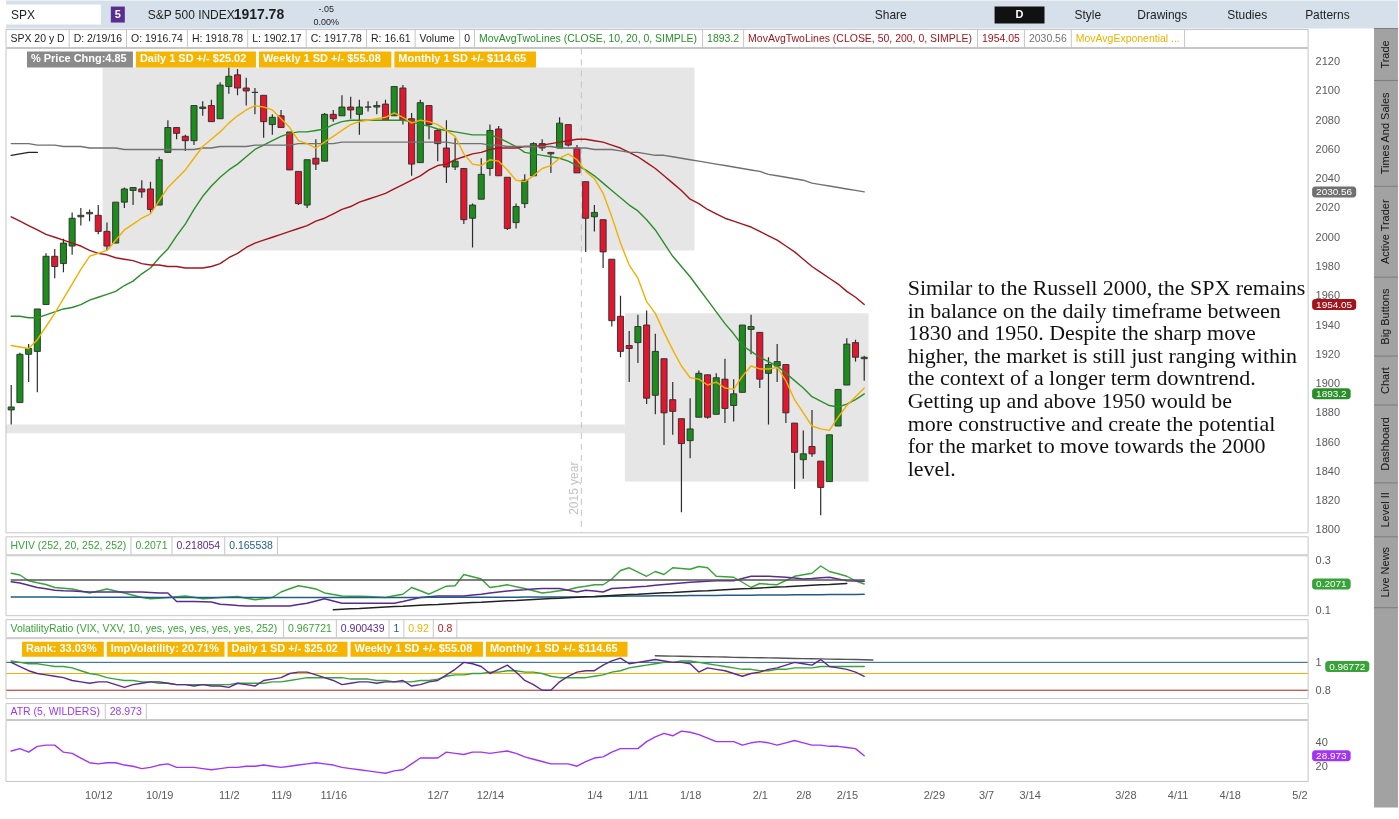  I want to click on x-tick-label: 11/9, so click(281, 794).